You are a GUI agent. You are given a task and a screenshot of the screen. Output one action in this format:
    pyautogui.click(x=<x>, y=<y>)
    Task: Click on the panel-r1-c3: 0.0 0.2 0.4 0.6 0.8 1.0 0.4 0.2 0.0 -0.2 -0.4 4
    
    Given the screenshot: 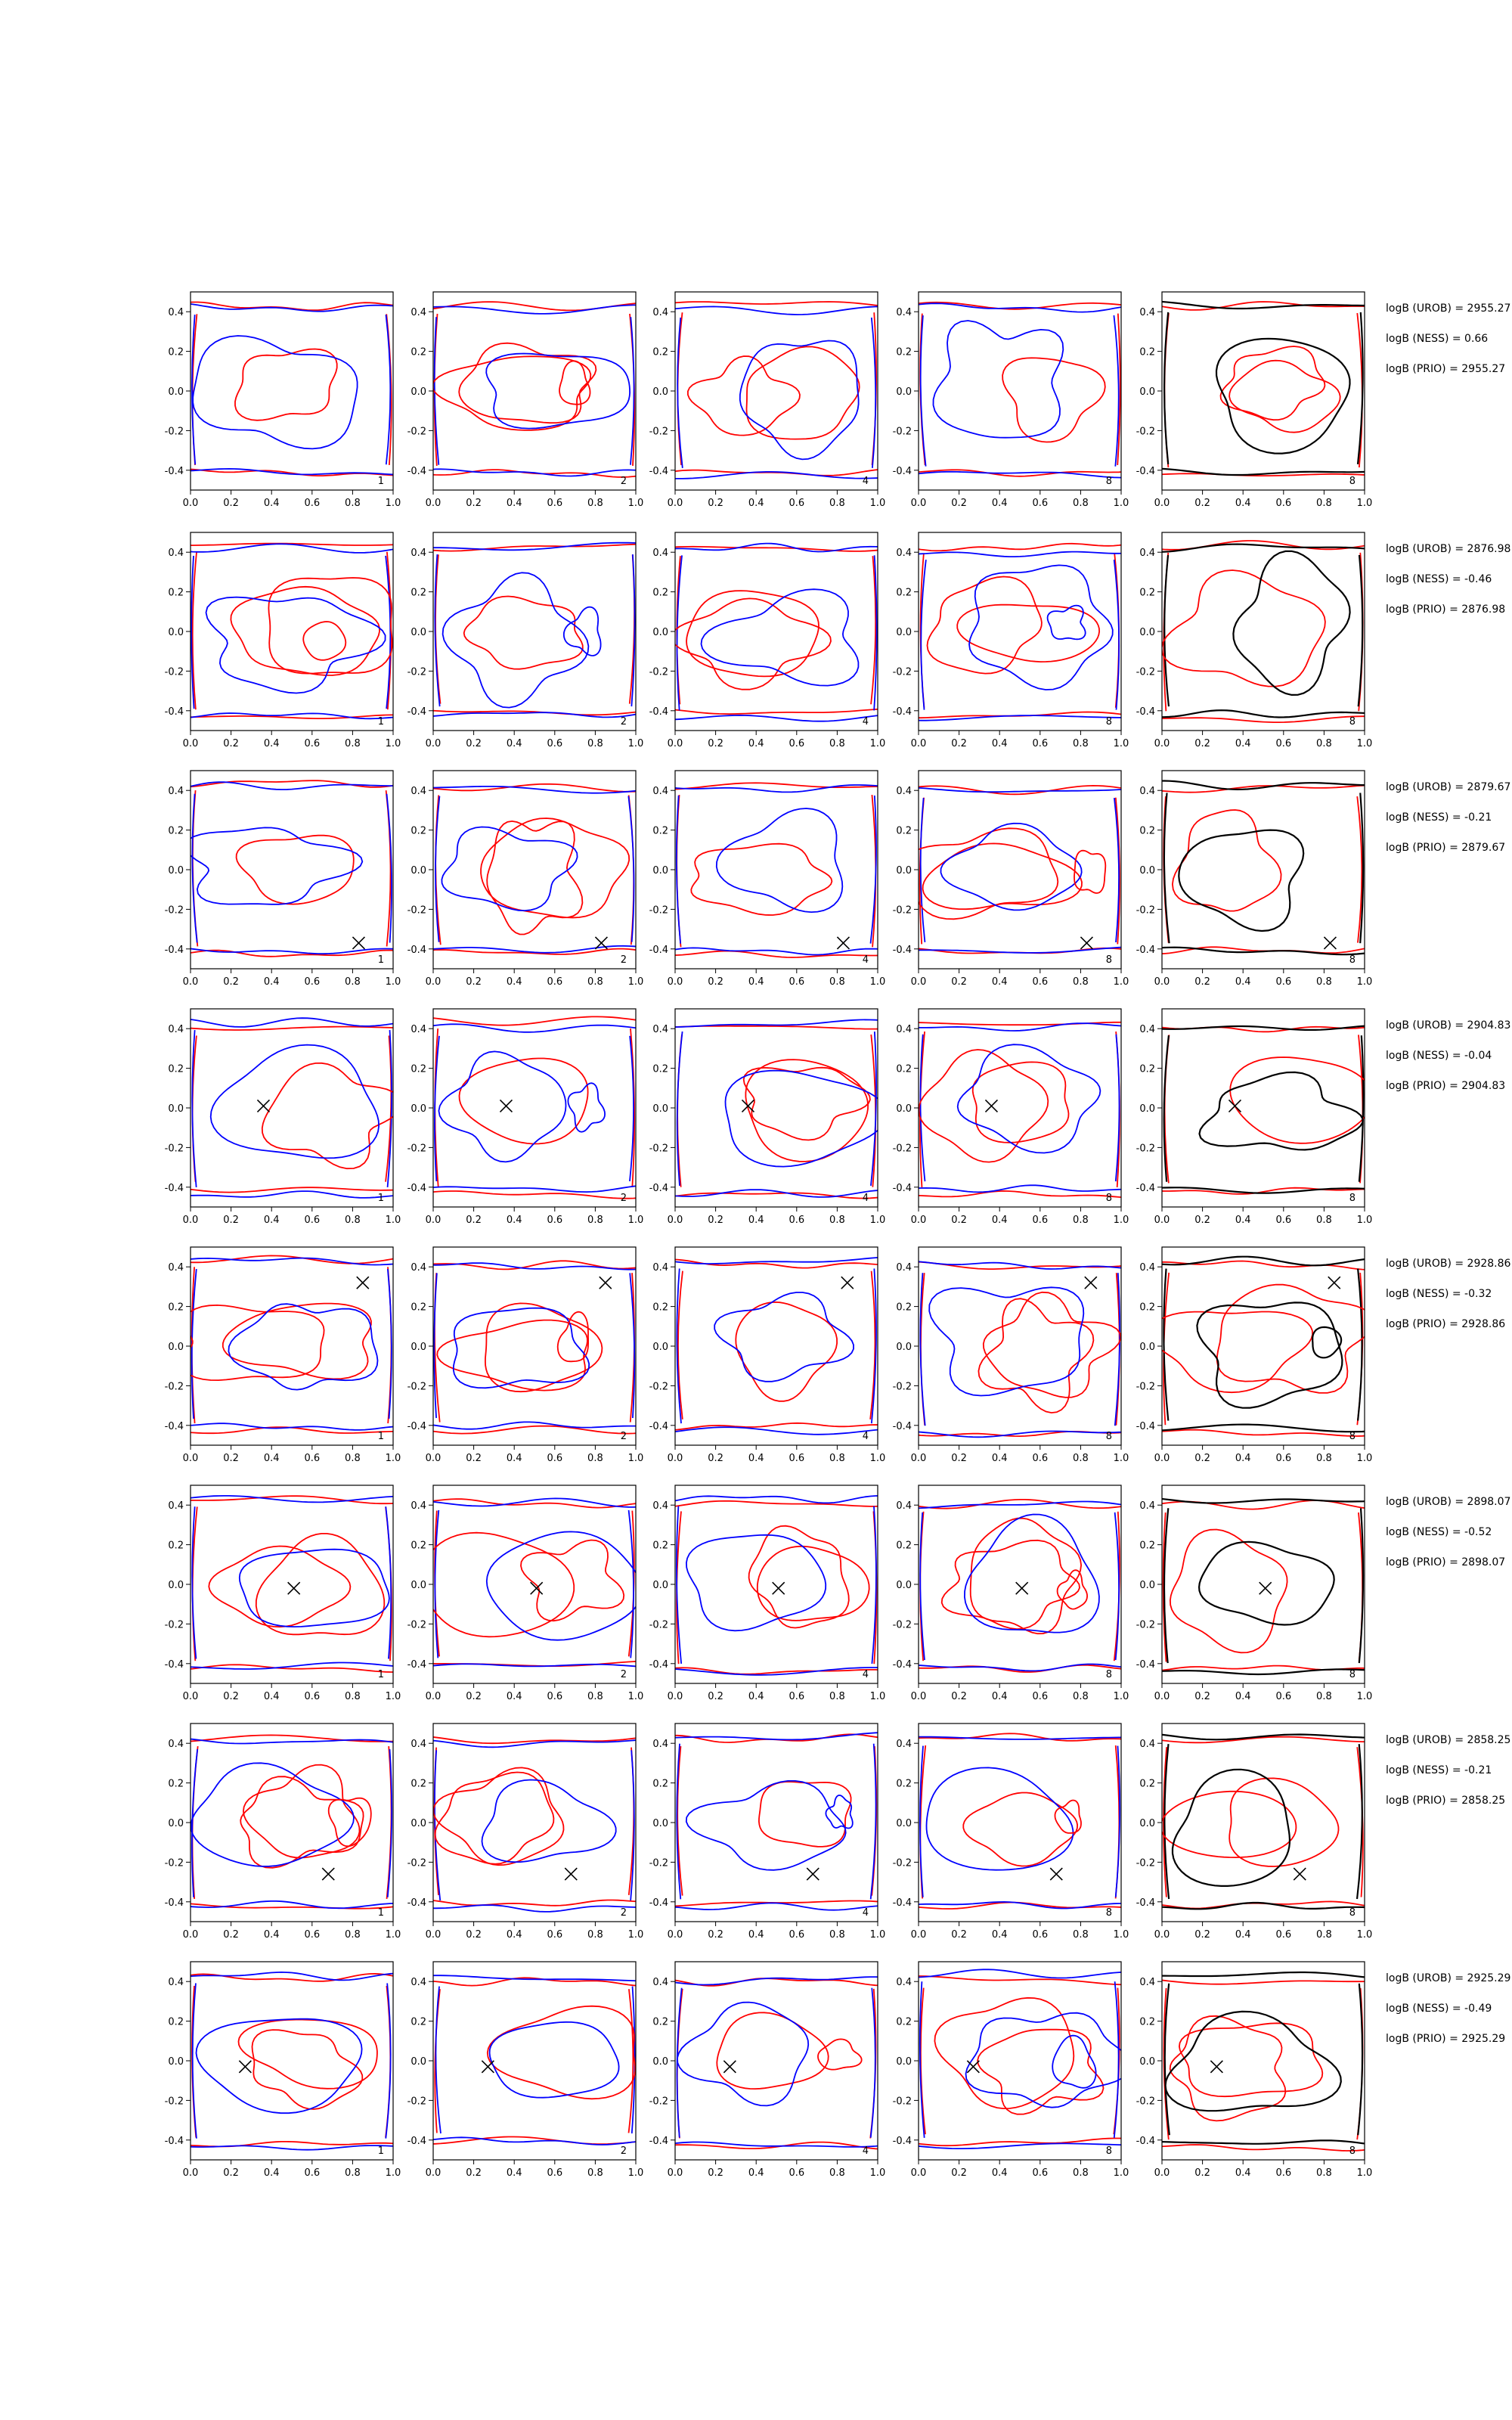 What is the action you would take?
    pyautogui.click(x=767, y=400)
    